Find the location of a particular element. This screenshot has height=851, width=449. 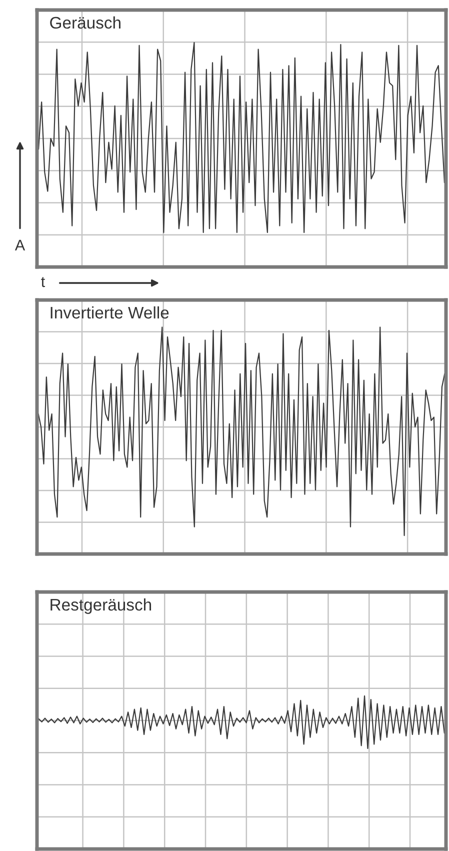

chart-title: Restgeräusch is located at coordinates (101, 606).